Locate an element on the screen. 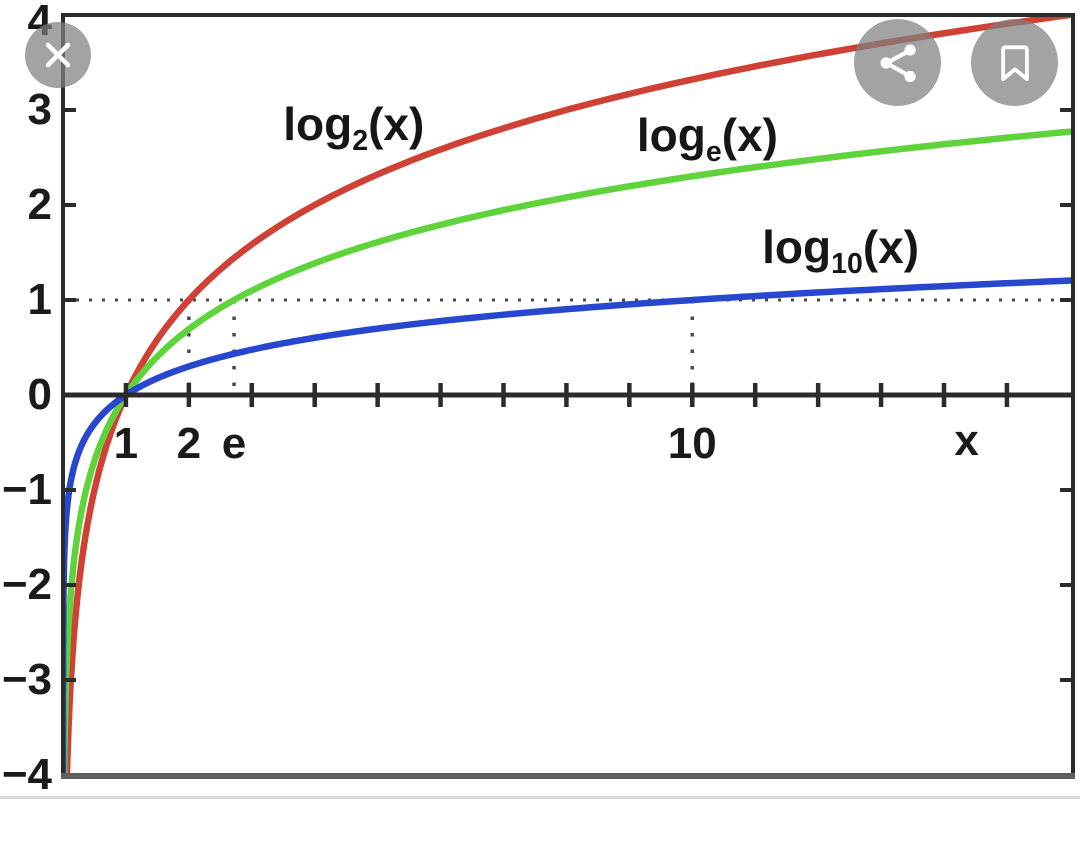 The height and width of the screenshot is (841, 1080). y-tick-label--1: −1 is located at coordinates (26, 489).